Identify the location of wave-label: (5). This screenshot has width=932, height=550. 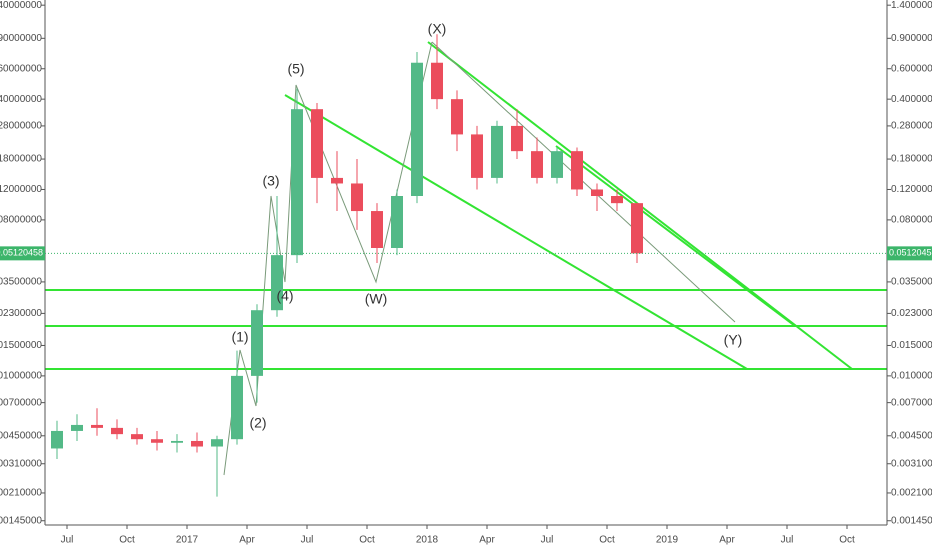
(295, 69).